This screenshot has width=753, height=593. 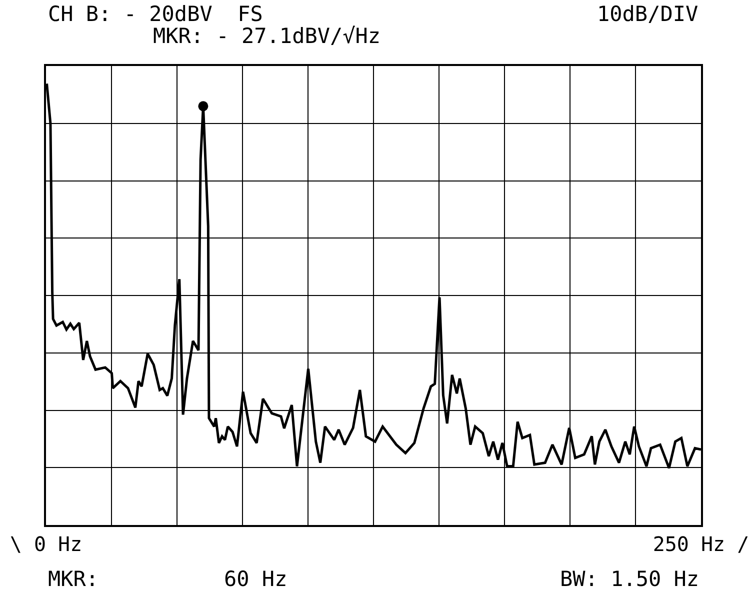 I want to click on x-tick-label: \ 0 Hz, so click(x=46, y=544).